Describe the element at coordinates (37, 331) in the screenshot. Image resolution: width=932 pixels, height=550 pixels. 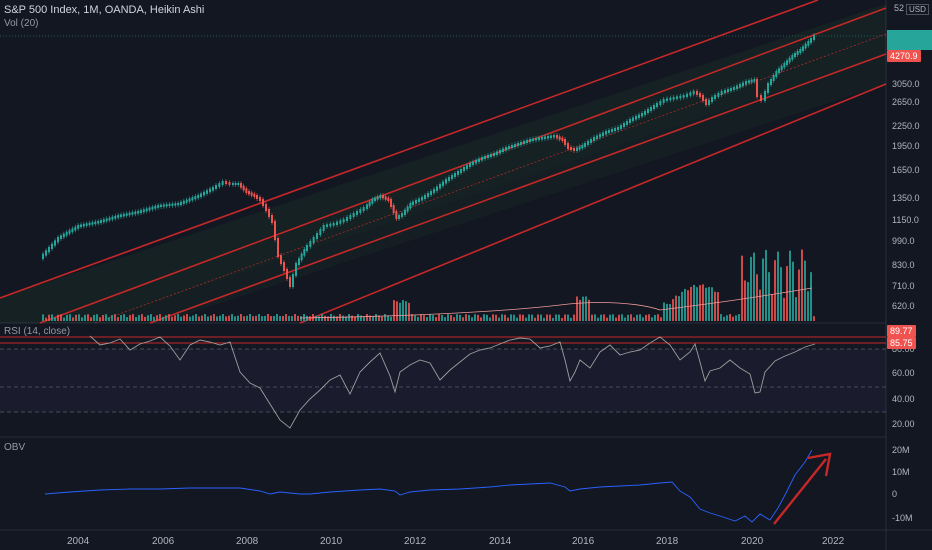
I see `rsi-legend: RSI (14, close)` at that location.